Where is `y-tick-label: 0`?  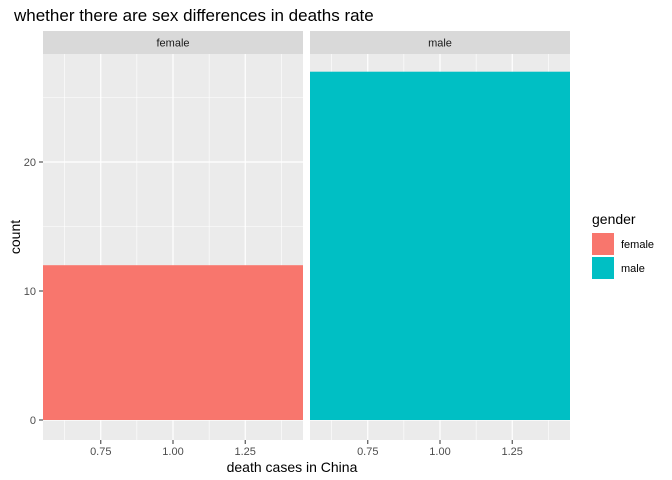 y-tick-label: 0 is located at coordinates (33, 421).